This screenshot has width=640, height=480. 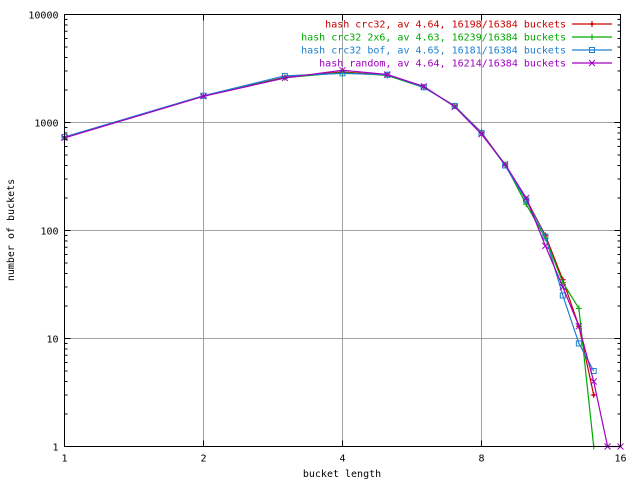 What do you see at coordinates (342, 474) in the screenshot?
I see `x-axis-label: bucket length` at bounding box center [342, 474].